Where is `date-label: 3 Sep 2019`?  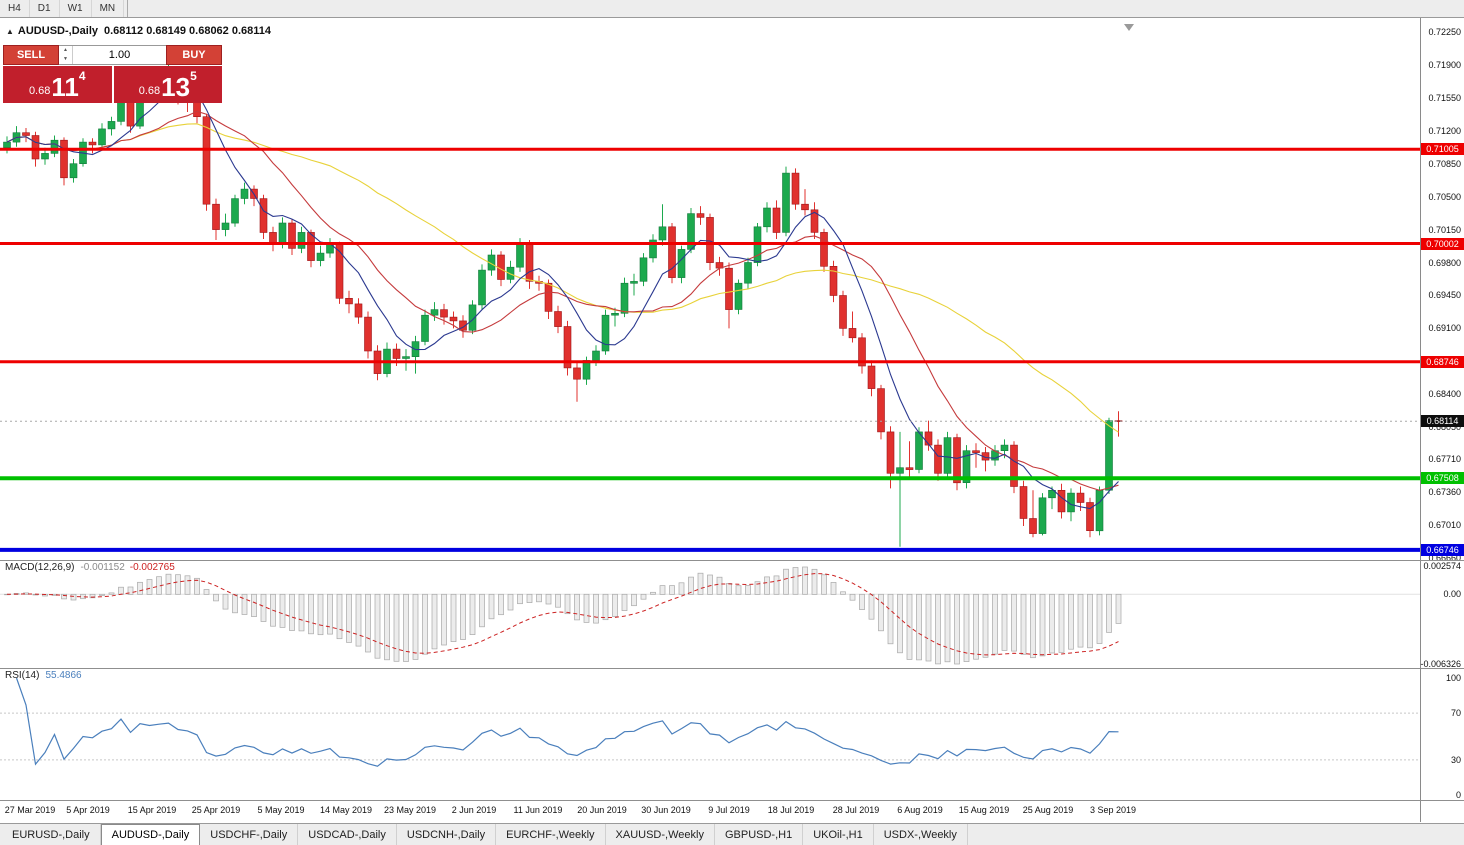
date-label: 3 Sep 2019 is located at coordinates (1113, 810).